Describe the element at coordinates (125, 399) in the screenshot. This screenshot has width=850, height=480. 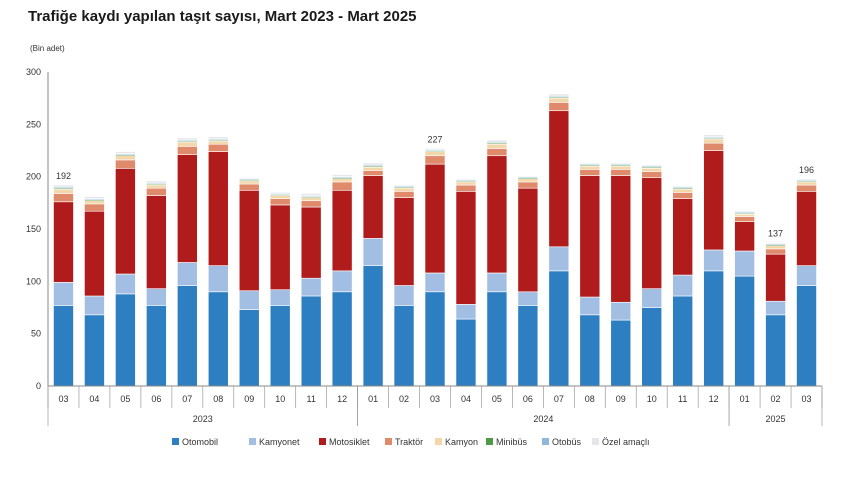
I see `x-tick-label: 05` at that location.